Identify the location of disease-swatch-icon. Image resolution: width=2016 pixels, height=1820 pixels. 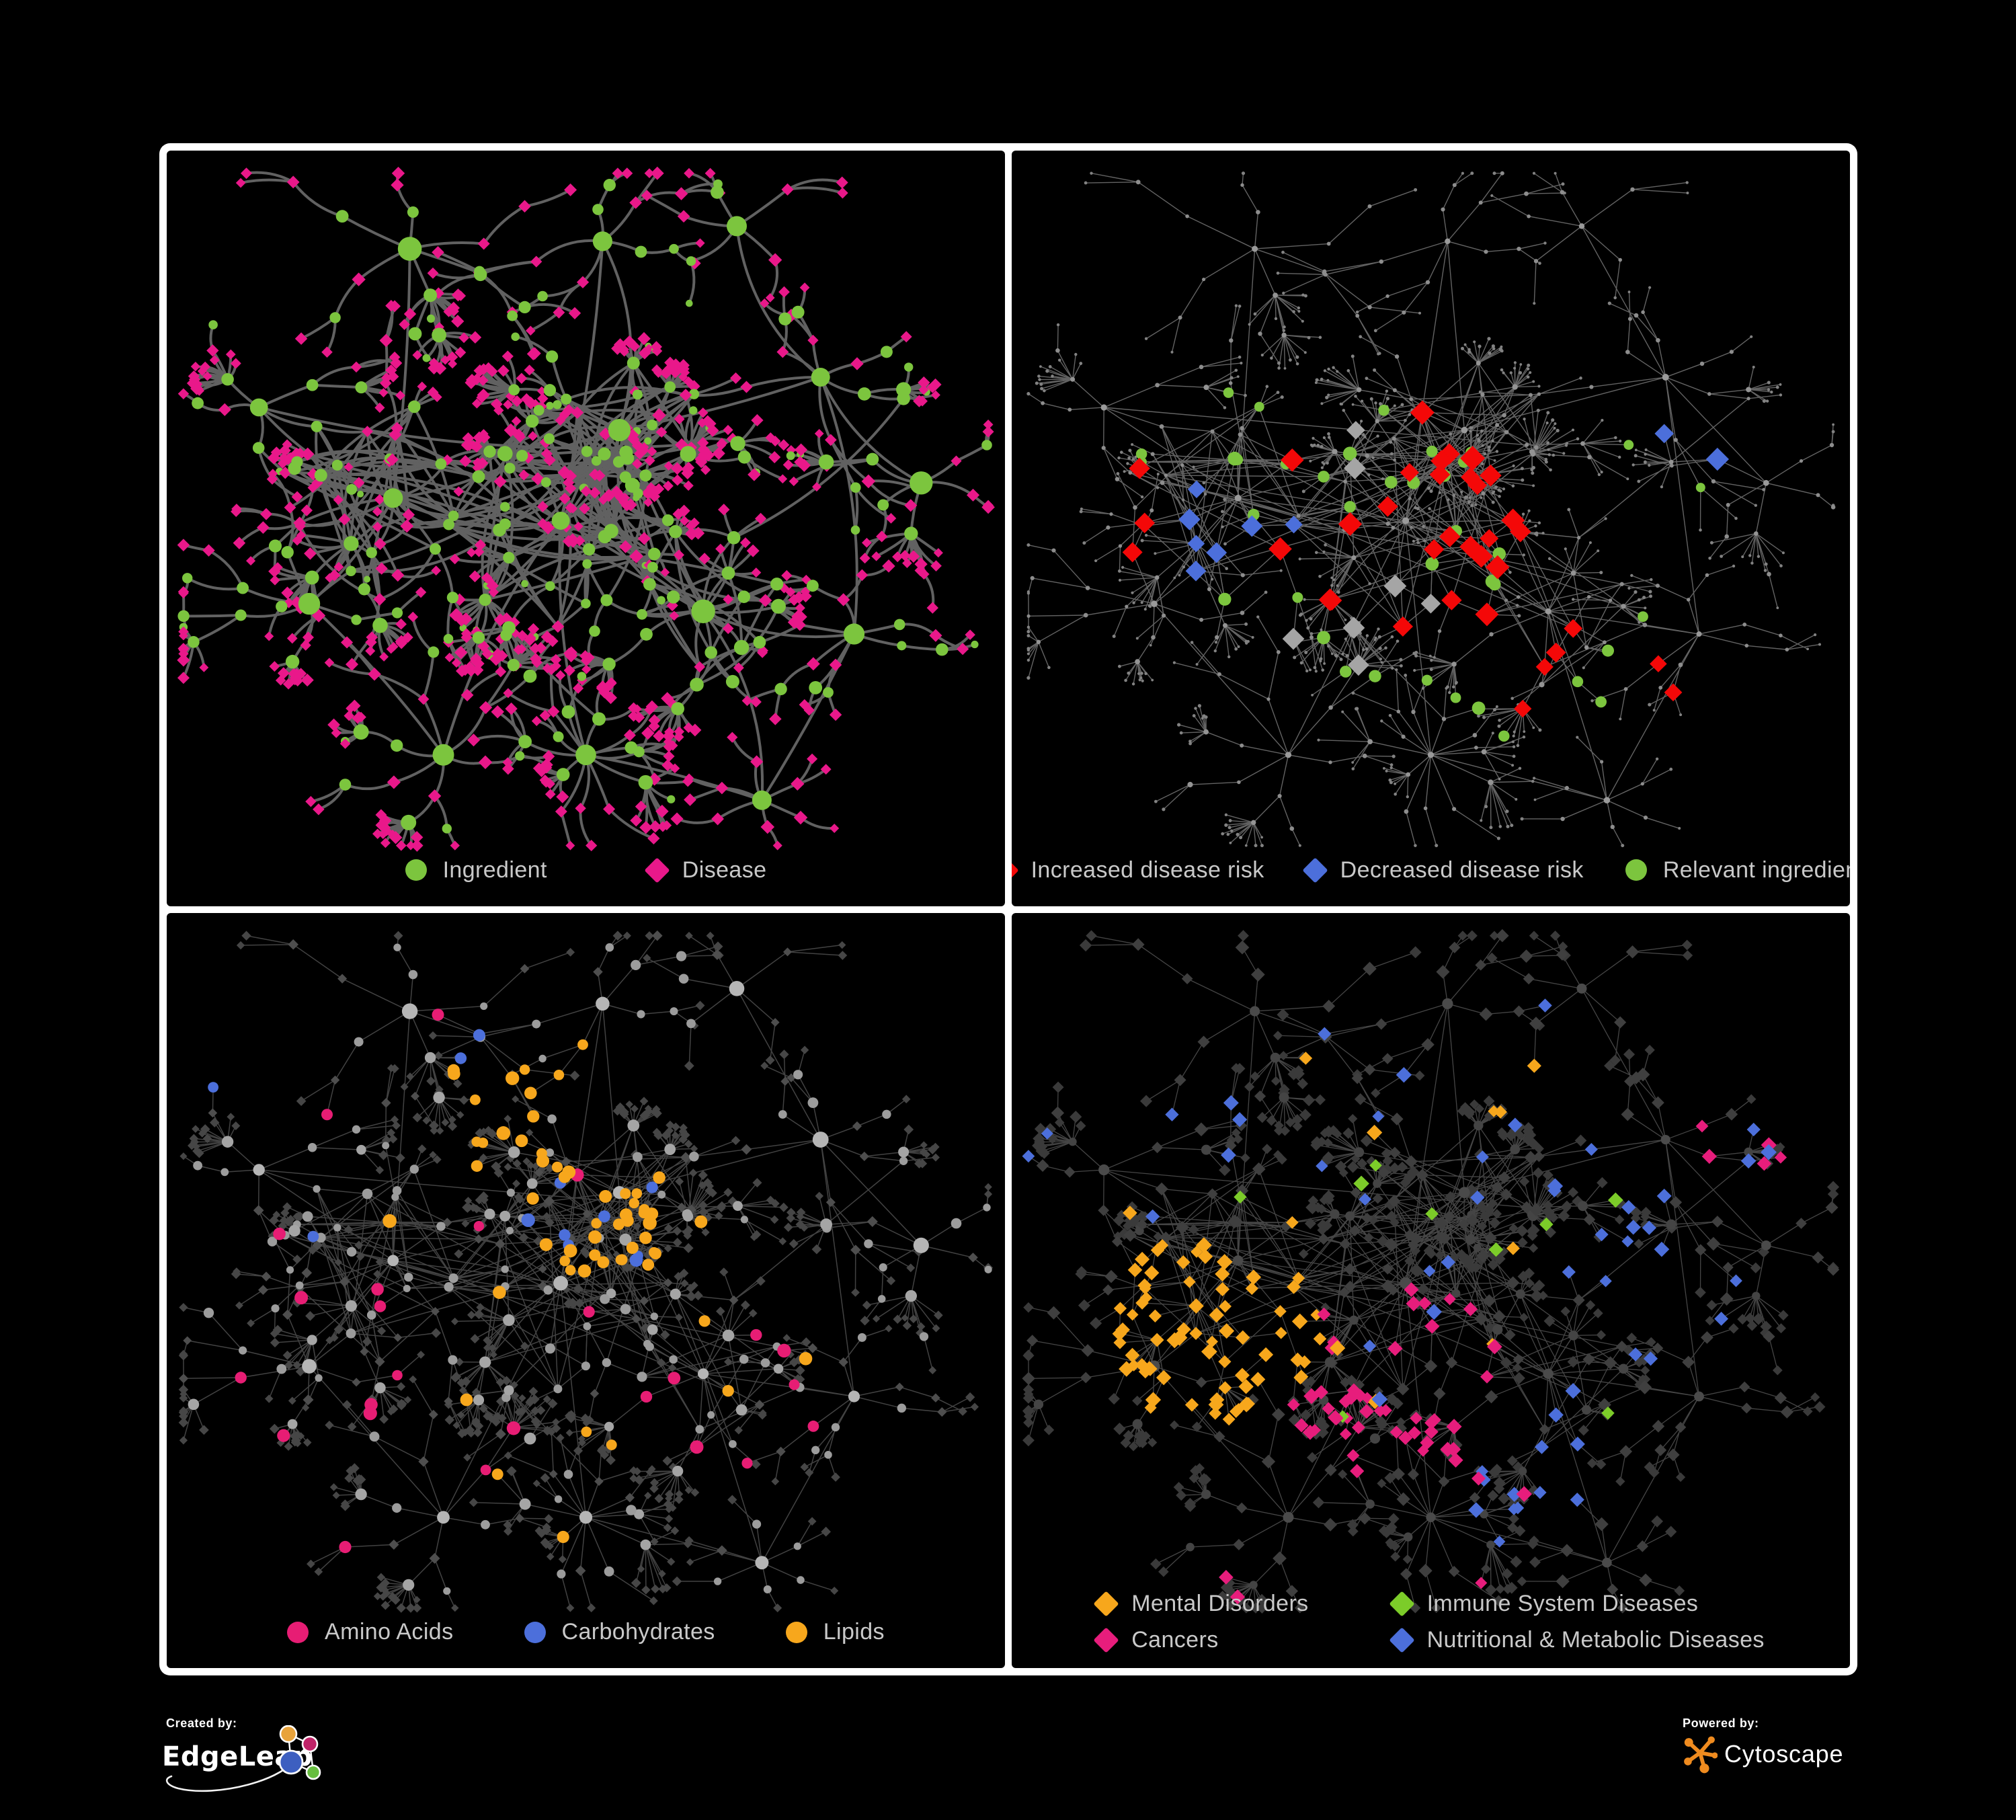
(657, 870).